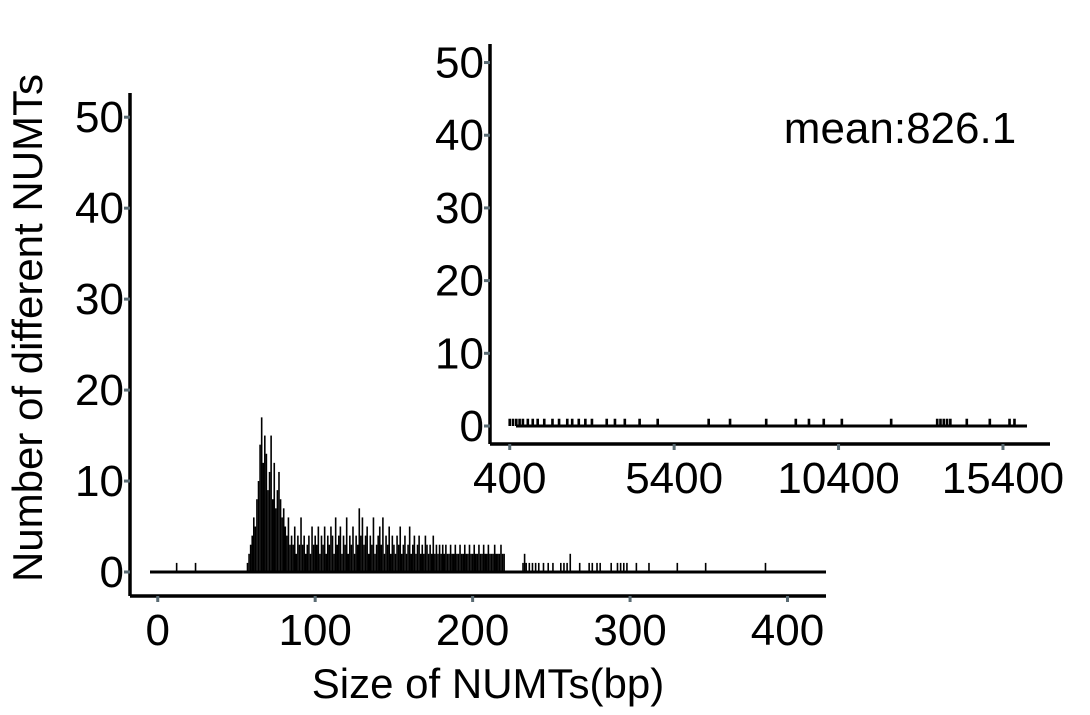 This screenshot has height=715, width=1090. I want to click on inset-y-tick-label: 50, so click(459, 63).